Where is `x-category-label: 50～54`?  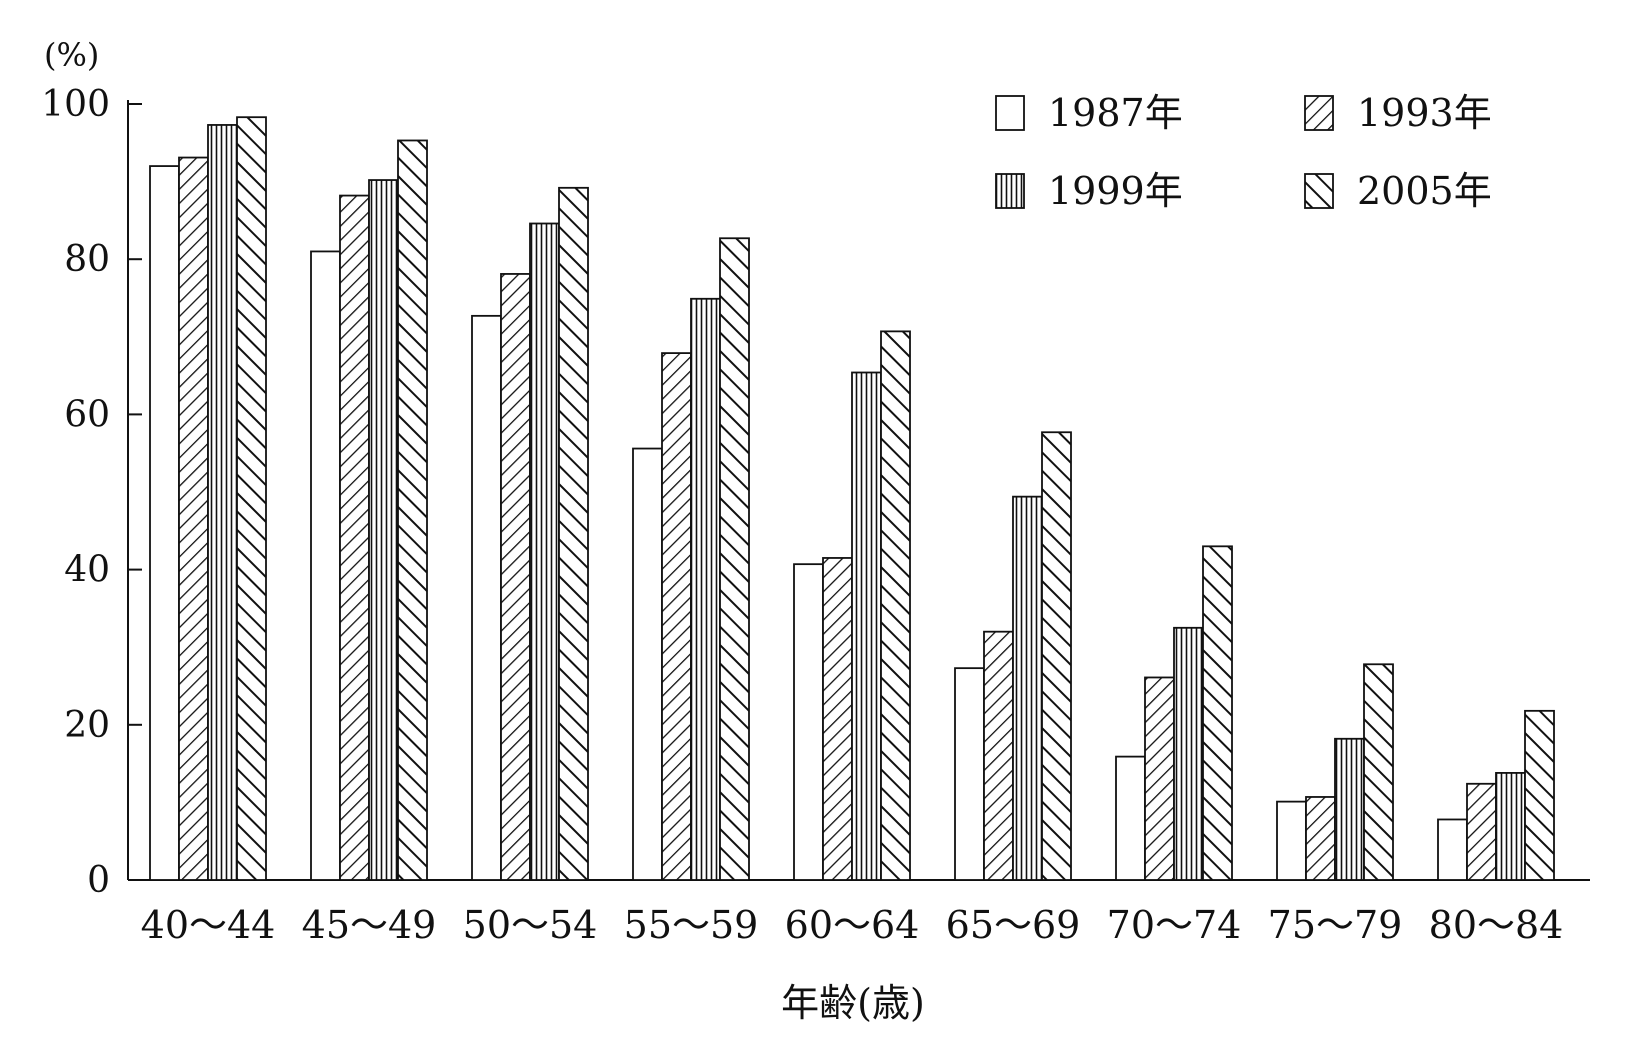 x-category-label: 50～54 is located at coordinates (530, 925).